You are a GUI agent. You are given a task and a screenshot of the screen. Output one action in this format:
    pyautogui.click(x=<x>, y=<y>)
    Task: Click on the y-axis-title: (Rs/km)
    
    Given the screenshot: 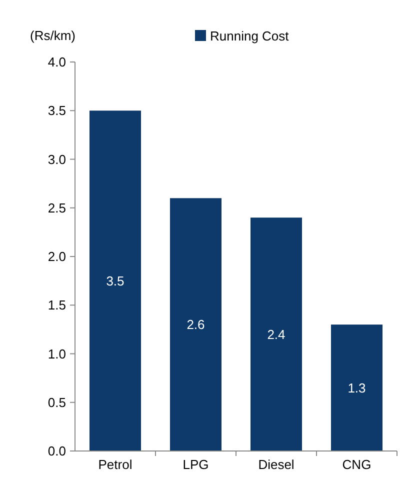 What is the action you would take?
    pyautogui.click(x=53, y=35)
    